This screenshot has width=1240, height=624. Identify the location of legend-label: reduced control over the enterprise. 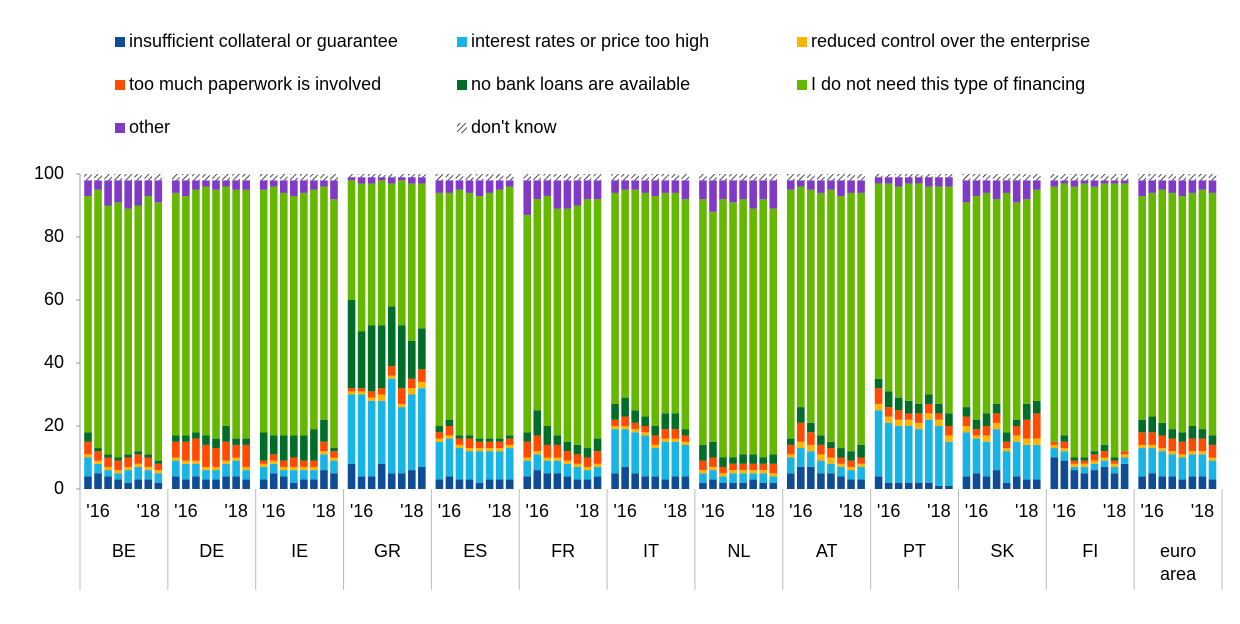
(950, 41).